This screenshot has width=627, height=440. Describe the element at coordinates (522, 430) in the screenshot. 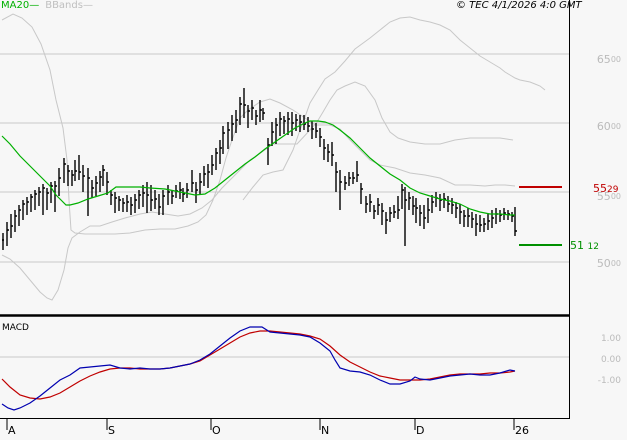

I see `x-axis-label: 26` at that location.